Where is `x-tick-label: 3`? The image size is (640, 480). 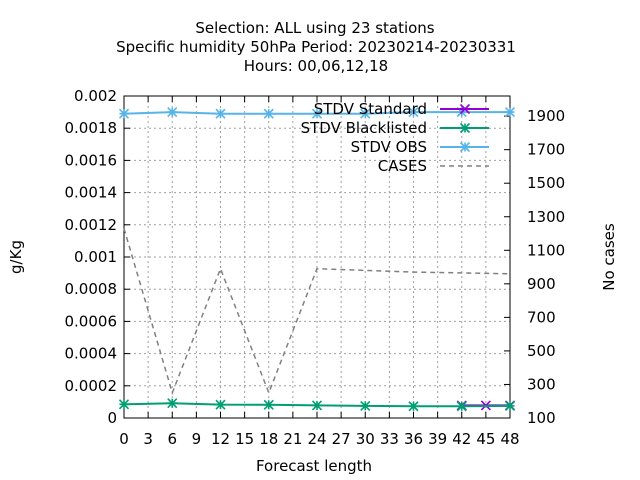 x-tick-label: 3 is located at coordinates (148, 439).